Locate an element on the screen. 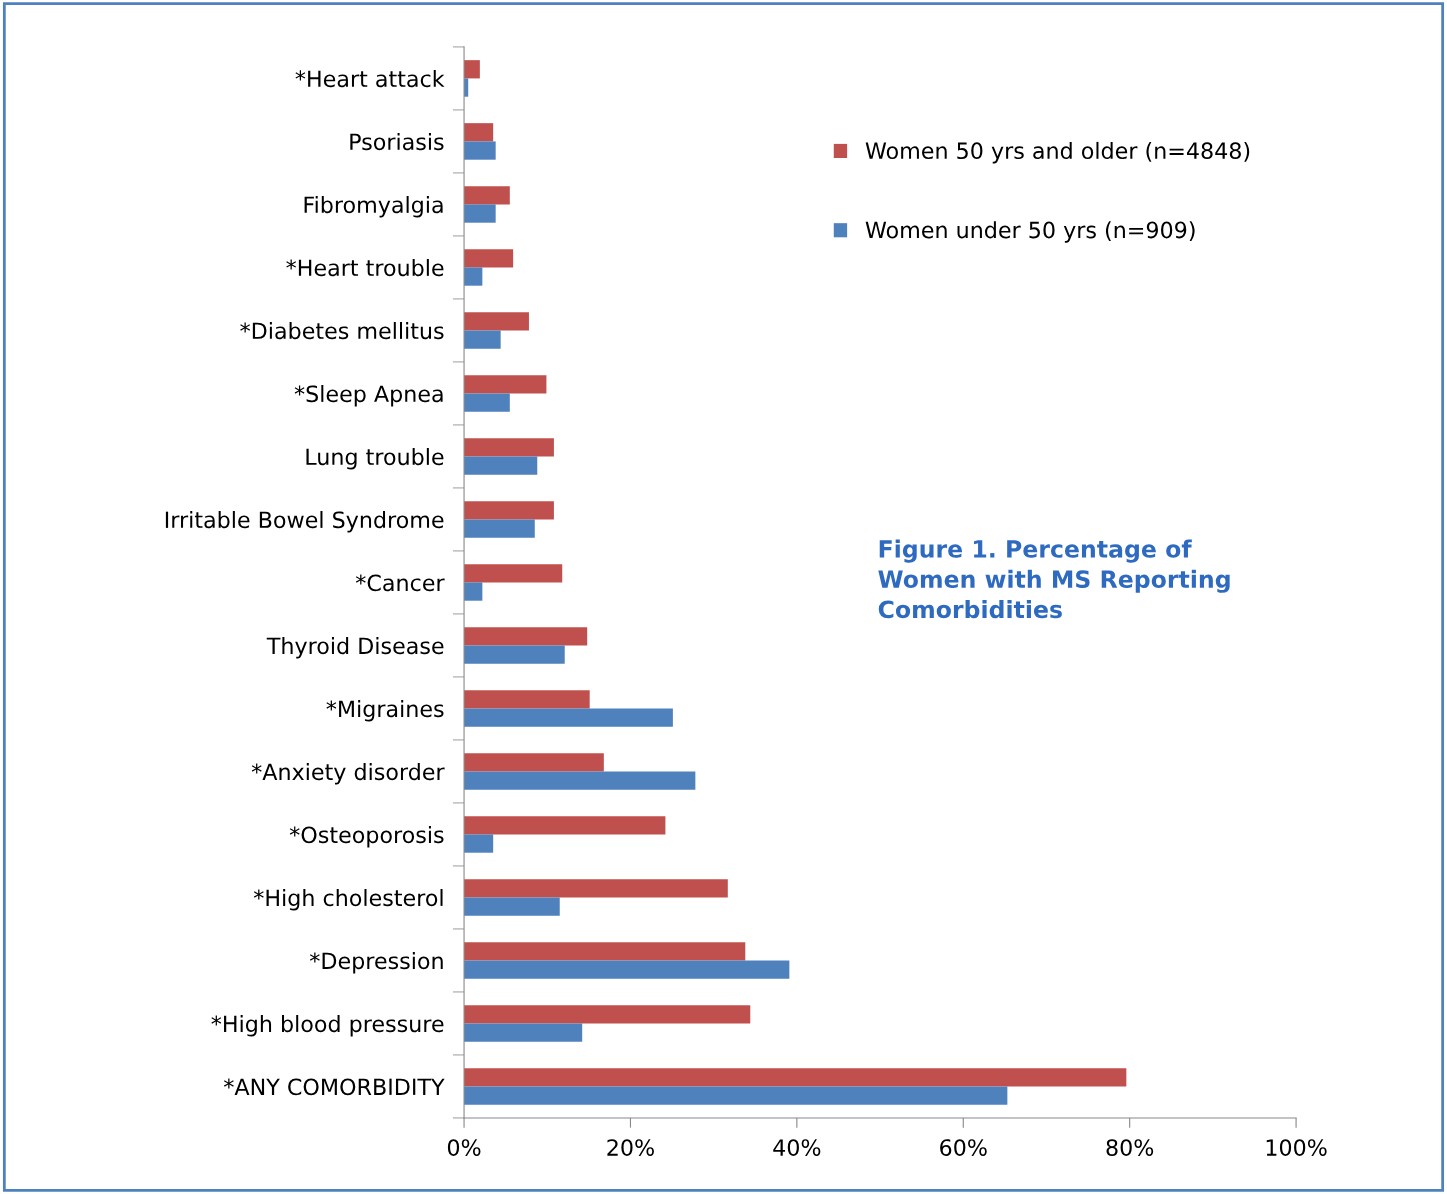 This screenshot has height=1194, width=1447. y-tick-label: *Depression is located at coordinates (376, 963).